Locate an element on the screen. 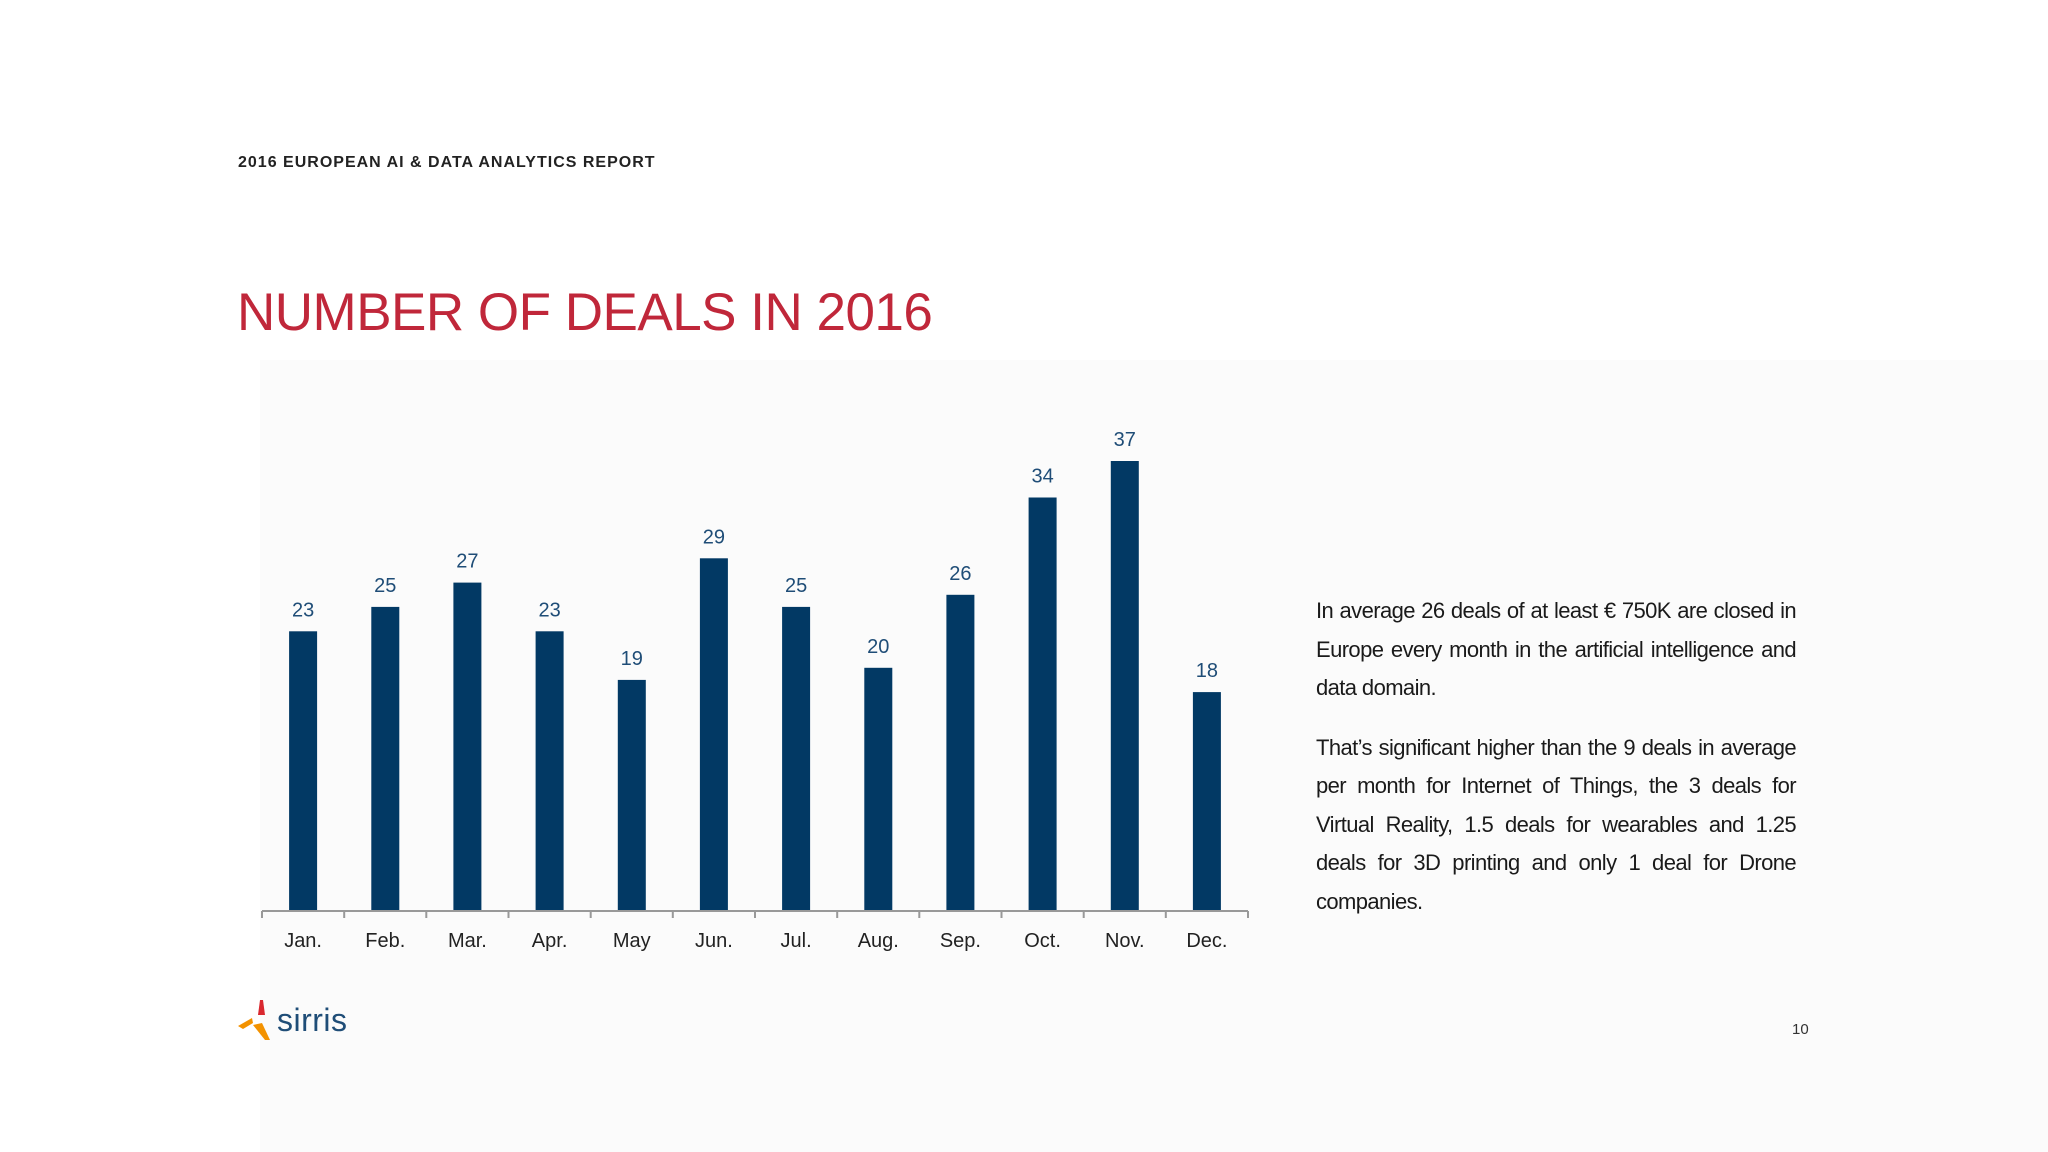 The width and height of the screenshot is (2048, 1152). data-label-2: 27 is located at coordinates (467, 562).